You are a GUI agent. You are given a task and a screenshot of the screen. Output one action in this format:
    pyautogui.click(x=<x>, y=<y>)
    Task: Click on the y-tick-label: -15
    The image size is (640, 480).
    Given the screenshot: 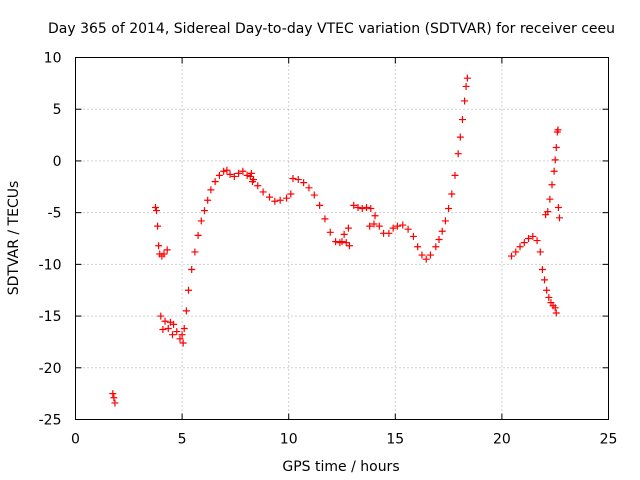 What is the action you would take?
    pyautogui.click(x=50, y=317)
    